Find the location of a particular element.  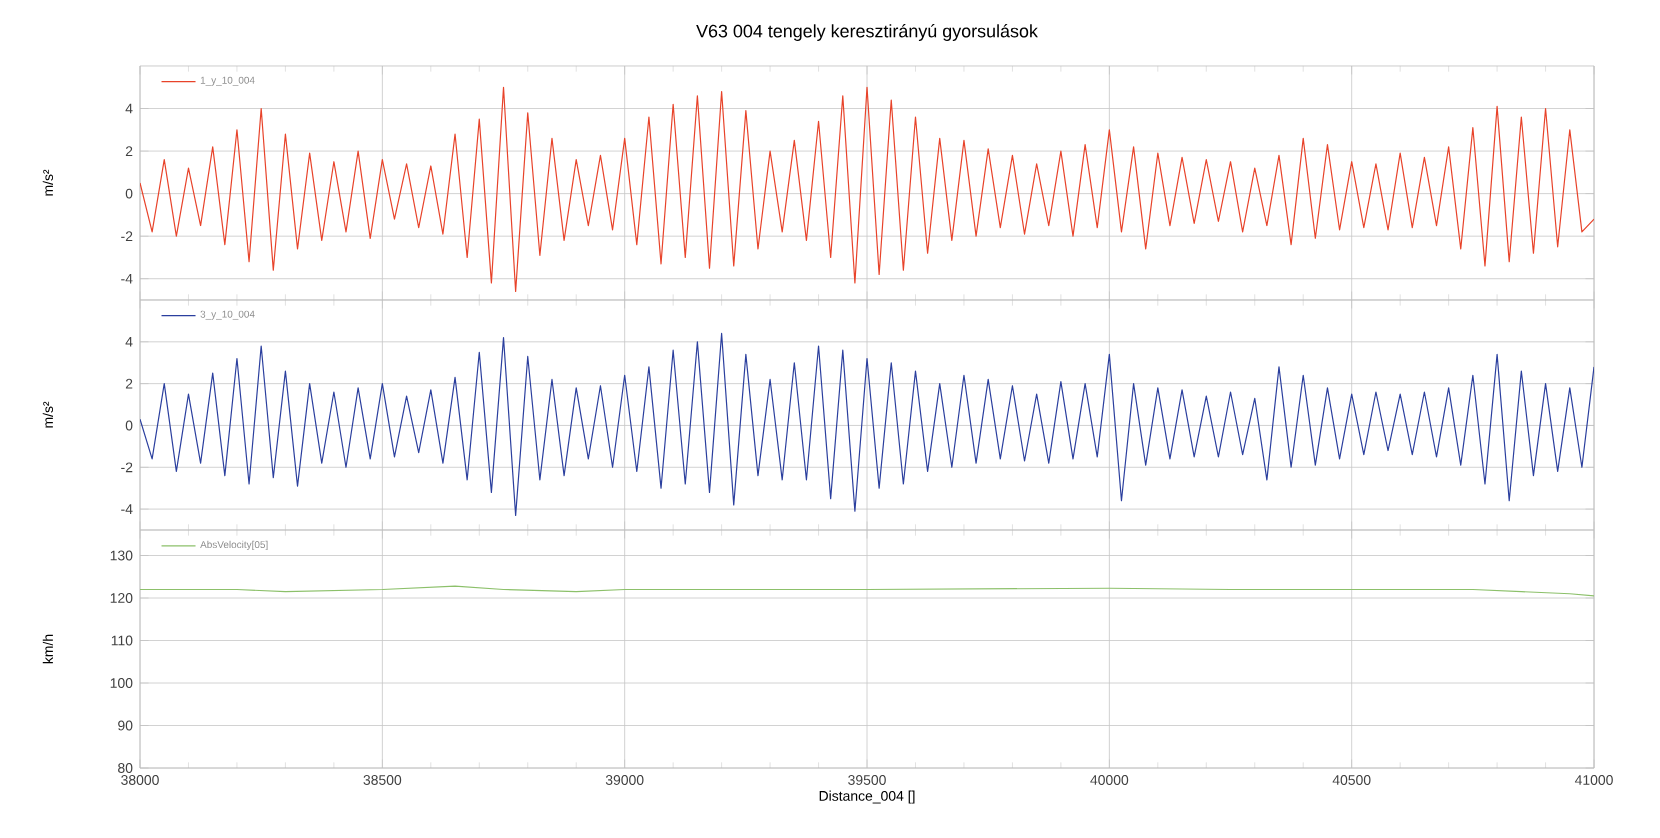

chart-title: V63 004 tengely keresztirányú gyorsulások is located at coordinates (867, 32).